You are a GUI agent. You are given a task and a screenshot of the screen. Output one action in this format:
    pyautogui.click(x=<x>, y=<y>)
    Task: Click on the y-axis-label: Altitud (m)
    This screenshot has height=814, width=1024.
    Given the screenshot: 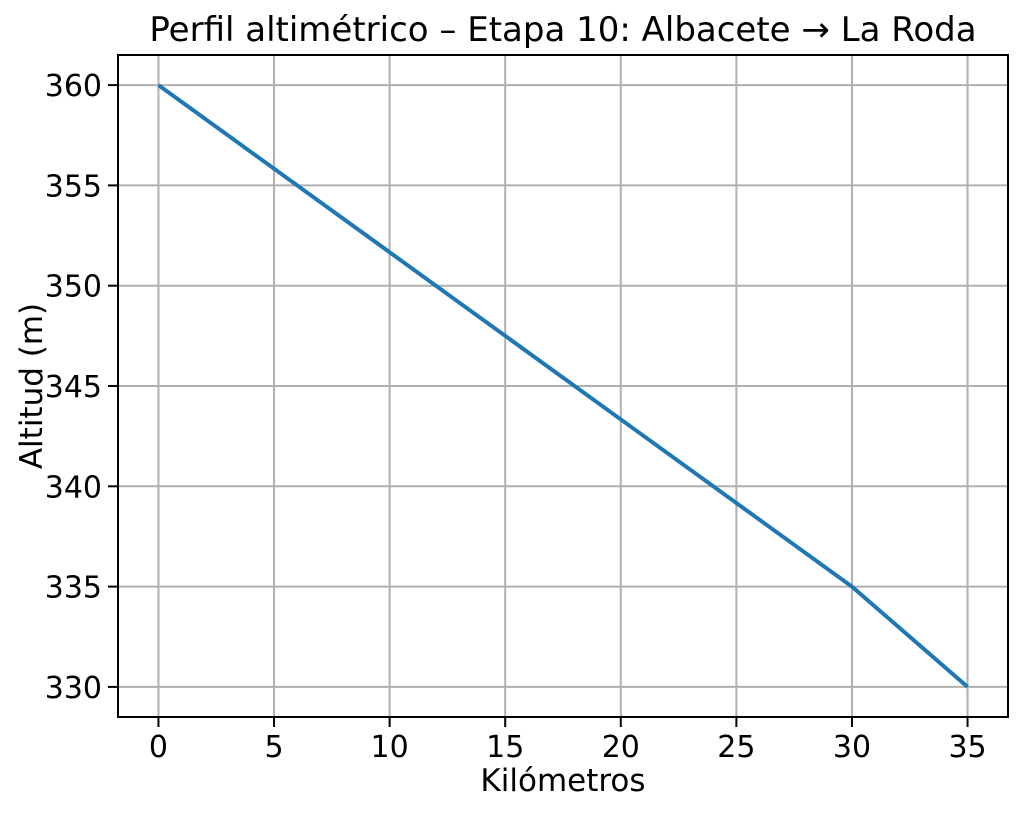 What is the action you would take?
    pyautogui.click(x=32, y=386)
    